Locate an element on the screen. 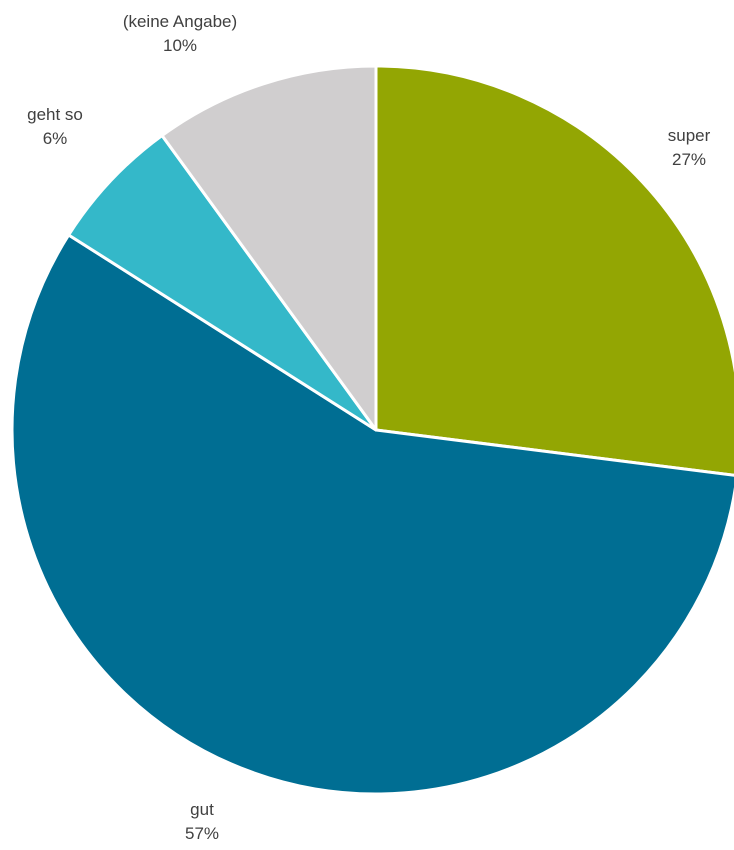 The image size is (734, 850). slice-value-geht-so: 6% is located at coordinates (55, 138).